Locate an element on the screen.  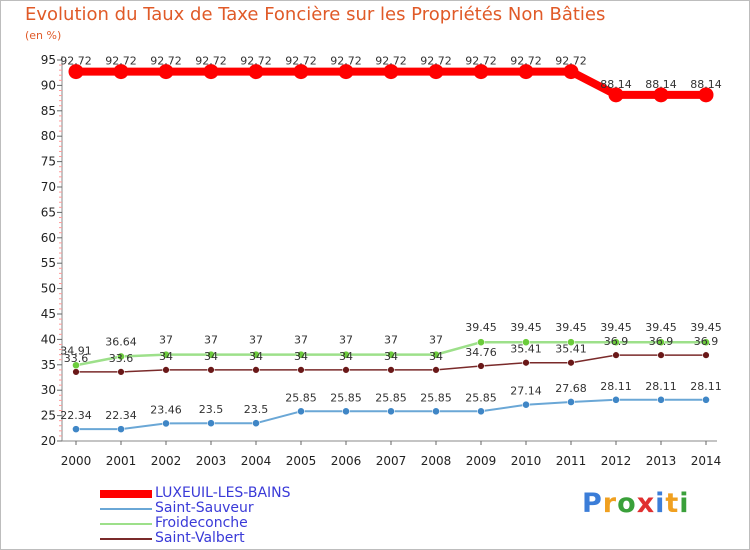
y-tick-label: 45 is located at coordinates (48, 314).